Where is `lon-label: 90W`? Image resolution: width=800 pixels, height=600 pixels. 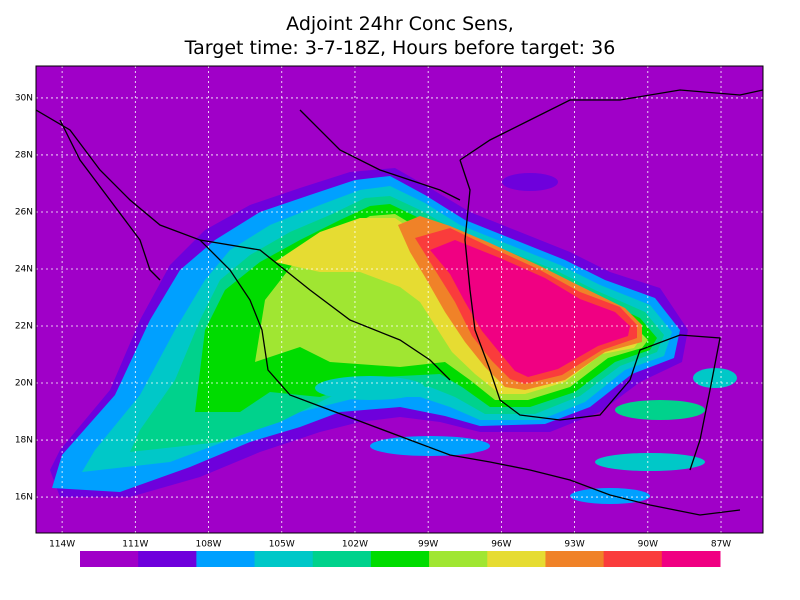
lon-label: 90W is located at coordinates (648, 545).